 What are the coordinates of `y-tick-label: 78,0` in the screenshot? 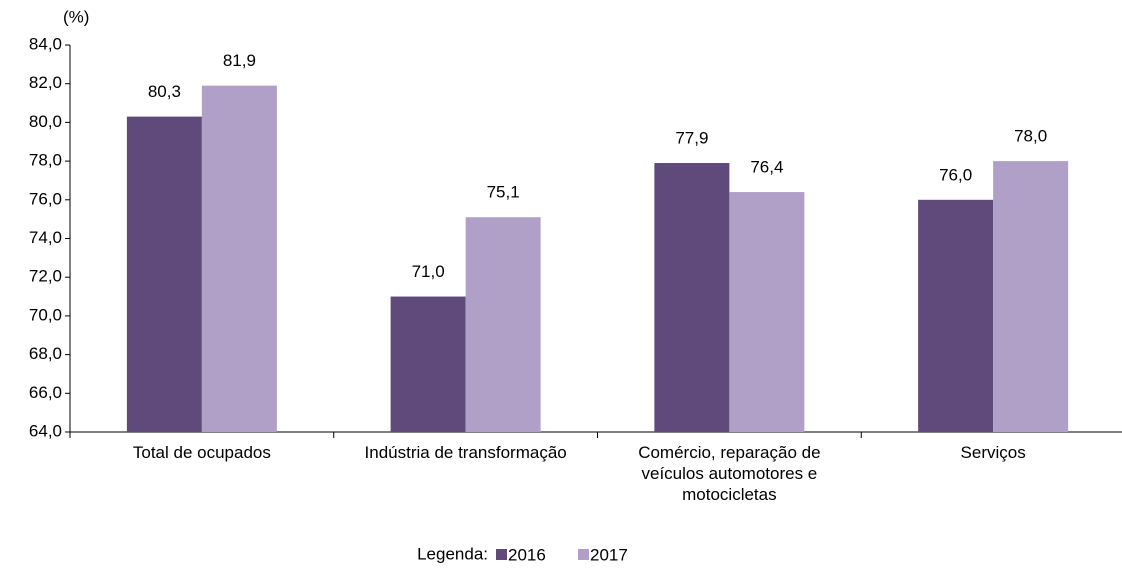 It's located at (45, 160).